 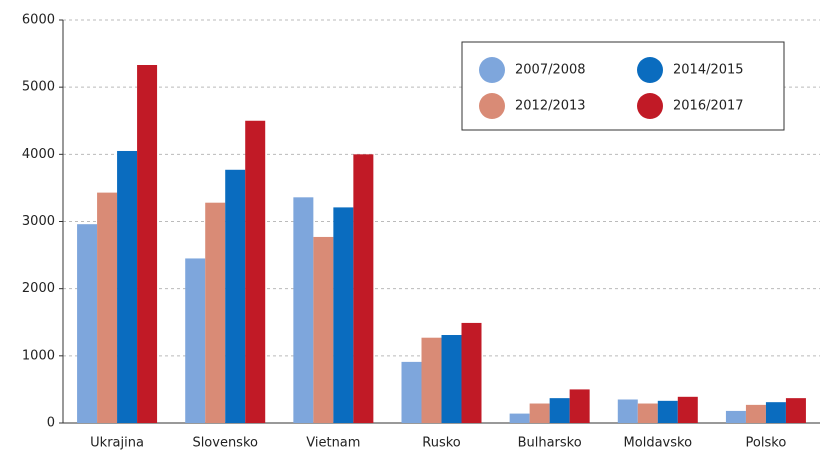 I want to click on legend-box, so click(x=623, y=86).